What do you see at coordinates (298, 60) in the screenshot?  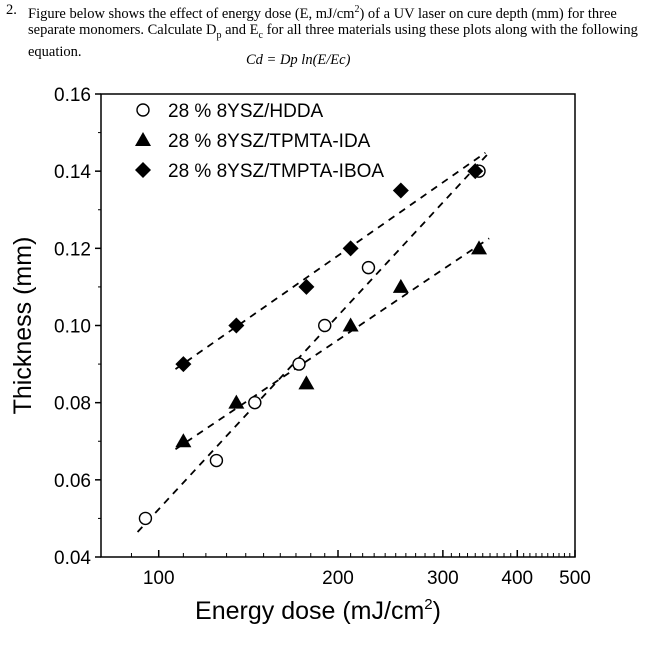 I see `equation: Cd = Dp ln(E/Ec)` at bounding box center [298, 60].